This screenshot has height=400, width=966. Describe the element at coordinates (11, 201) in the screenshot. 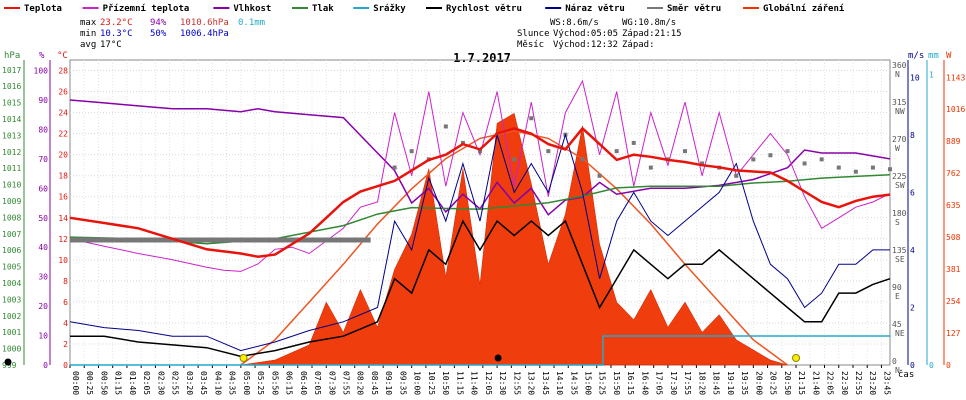

I see `hpa-tick-10: 1009` at that location.